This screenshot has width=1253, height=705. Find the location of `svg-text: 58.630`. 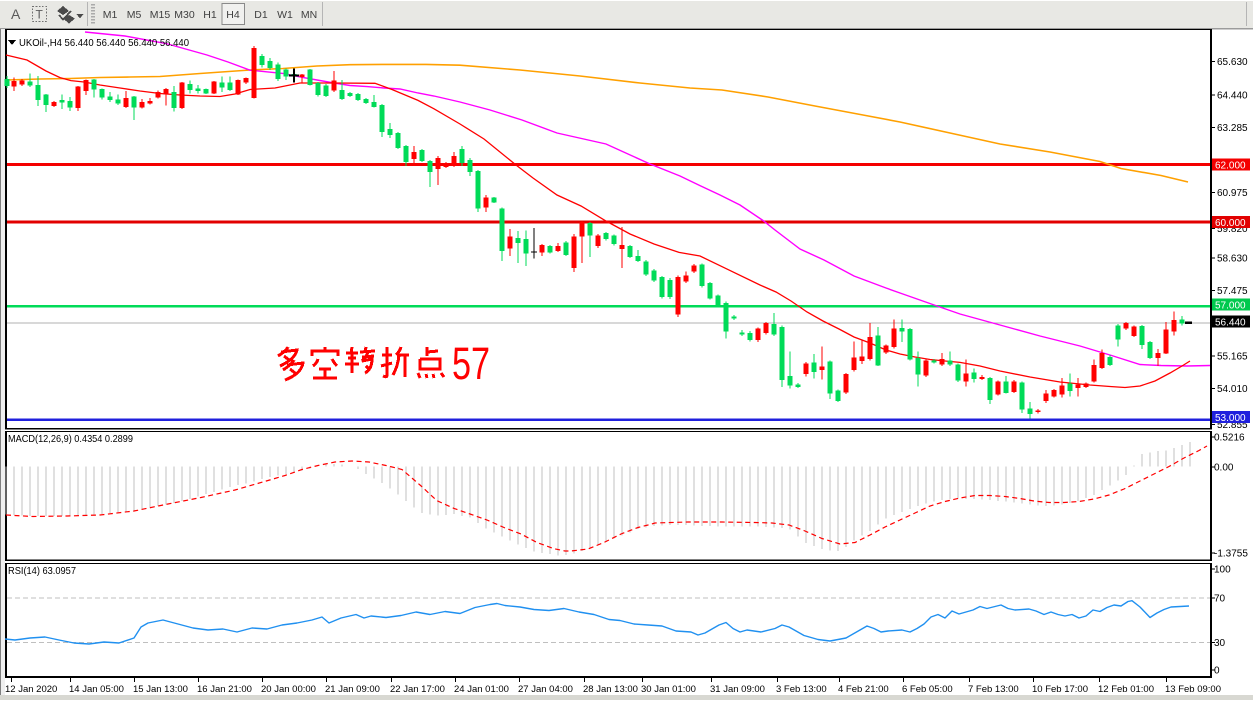

svg-text: 58.630 is located at coordinates (1232, 259).